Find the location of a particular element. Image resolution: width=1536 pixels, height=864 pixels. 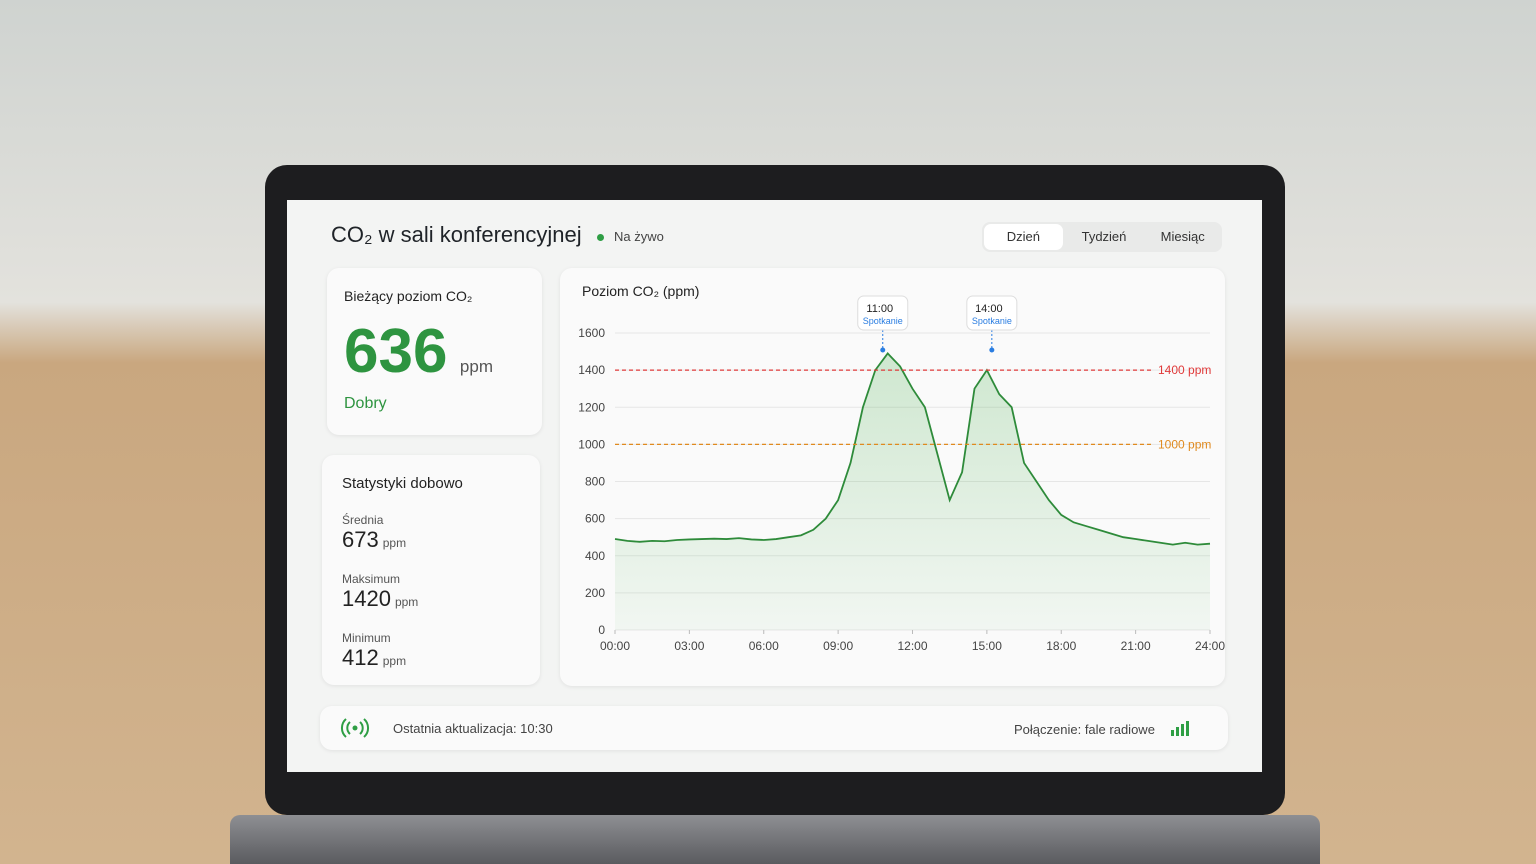

current-reading: 636 ppm is located at coordinates (418, 351).